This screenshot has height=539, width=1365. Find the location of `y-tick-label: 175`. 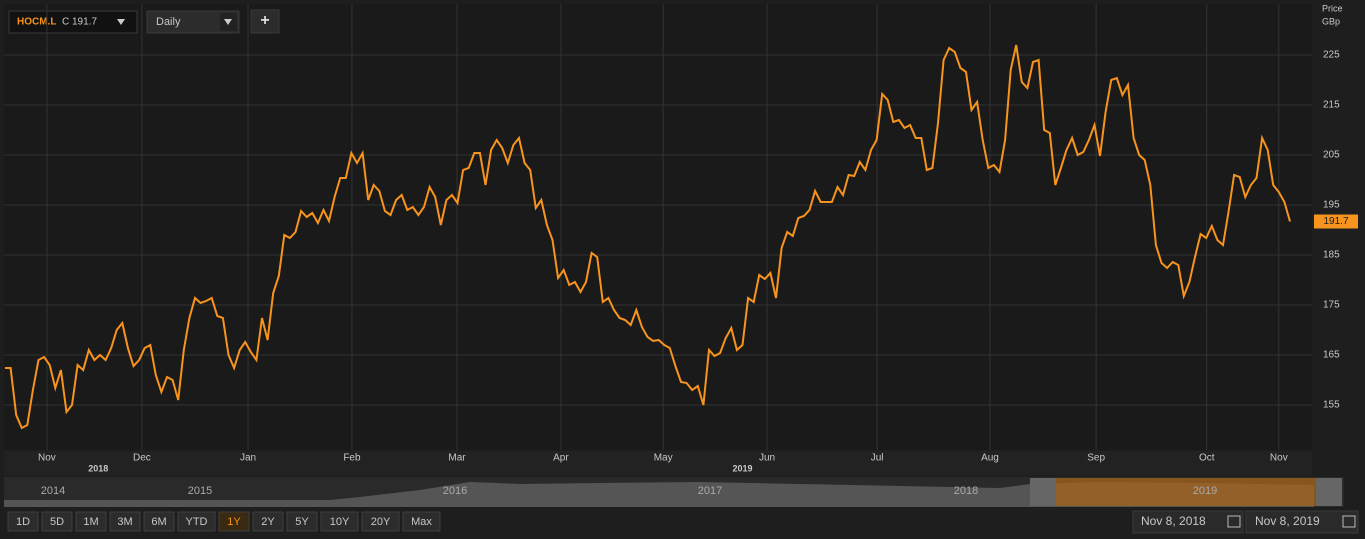

y-tick-label: 175 is located at coordinates (1331, 305).